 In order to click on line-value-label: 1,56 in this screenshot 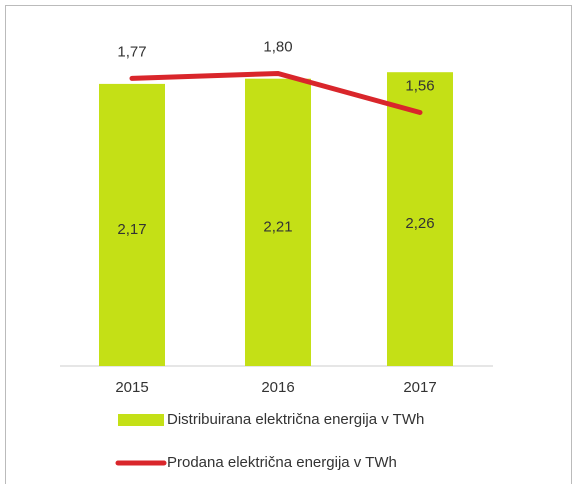, I will do `click(419, 85)`.